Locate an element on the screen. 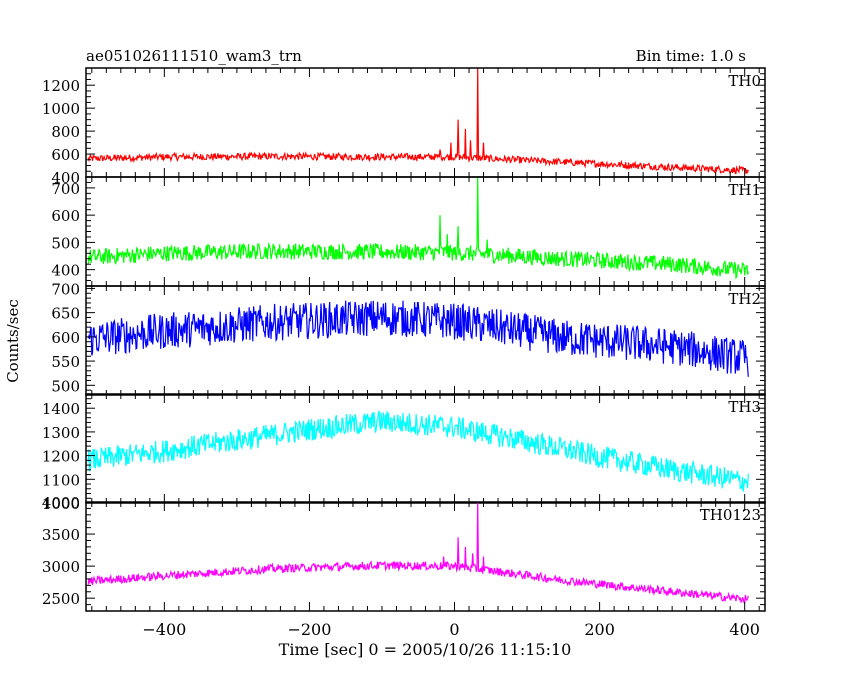 Image resolution: width=850 pixels, height=680 pixels. panel-label-TH2: TH2 is located at coordinates (744, 299).